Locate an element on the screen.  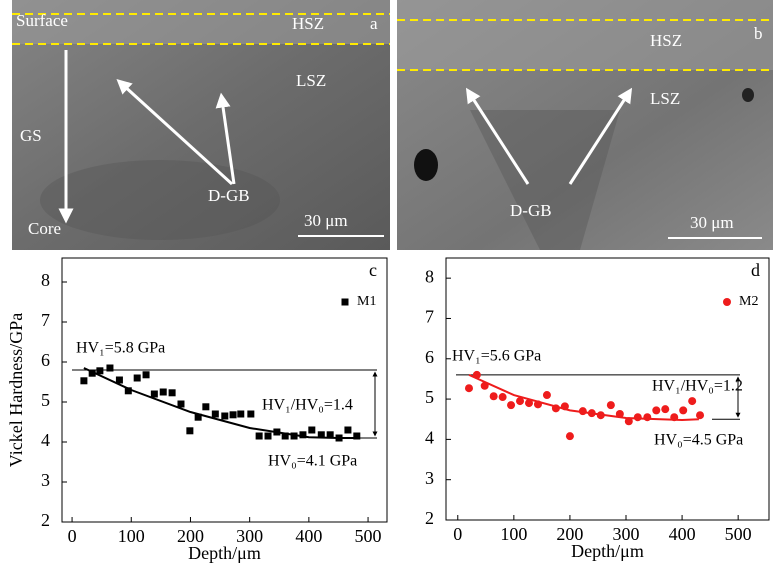
y-tick-label: 3 is located at coordinates (429, 478).